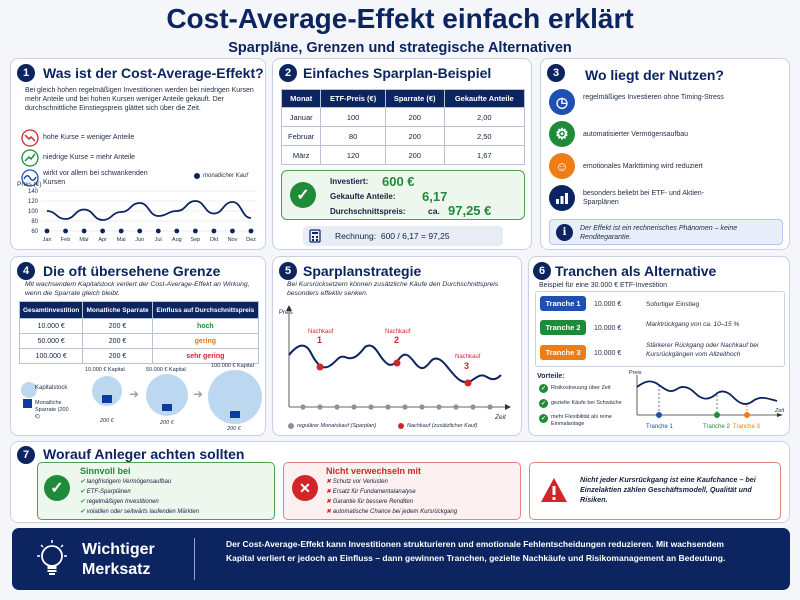 The height and width of the screenshot is (600, 800). Describe the element at coordinates (353, 136) in the screenshot. I see `table-cell: 80` at that location.